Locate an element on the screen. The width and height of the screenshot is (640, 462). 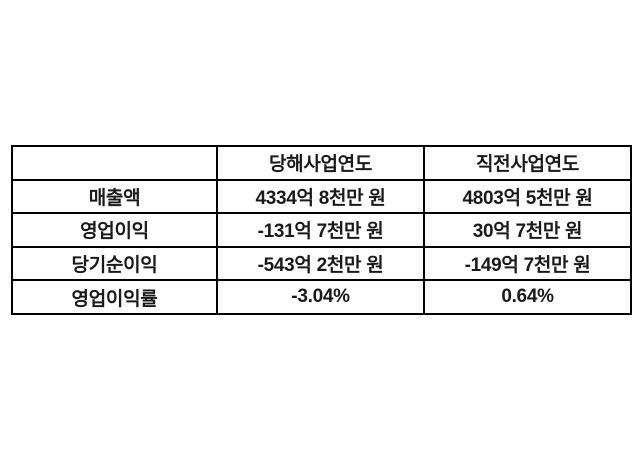
net-income-current-value: -543억 2천만 원 is located at coordinates (320, 263).